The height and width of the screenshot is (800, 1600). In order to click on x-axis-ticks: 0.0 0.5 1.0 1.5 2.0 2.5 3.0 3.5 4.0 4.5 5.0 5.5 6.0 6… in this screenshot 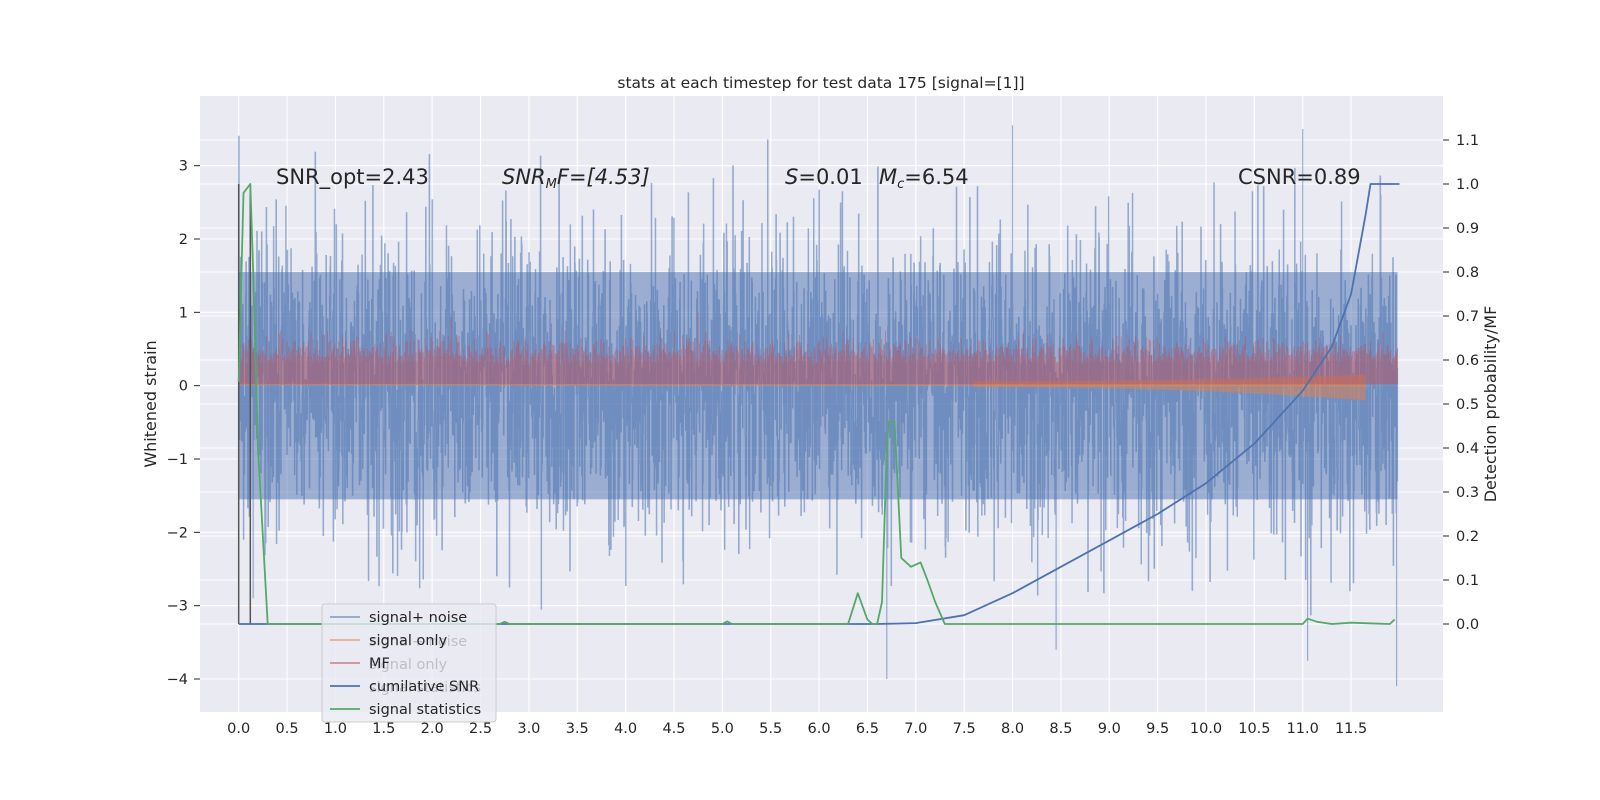, I will do `click(797, 729)`.